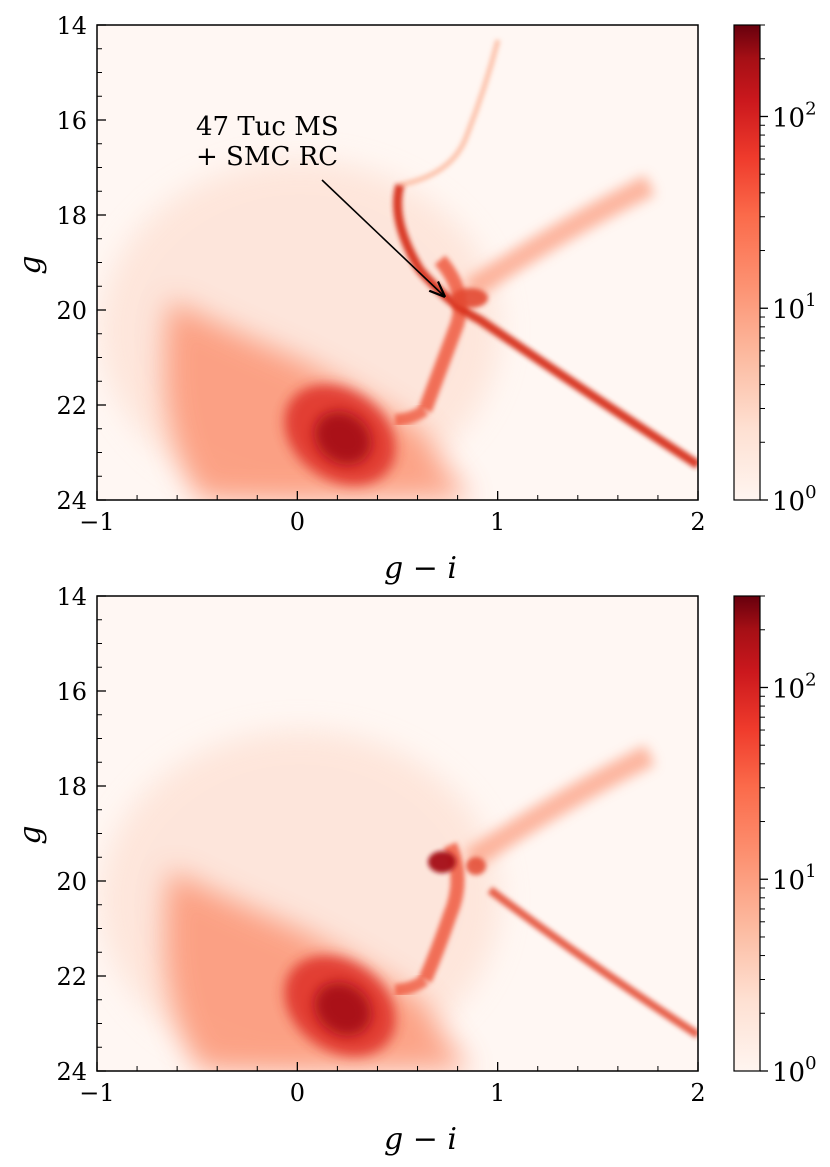  Describe the element at coordinates (343, 438) in the screenshot. I see `field-ms-peak` at that location.